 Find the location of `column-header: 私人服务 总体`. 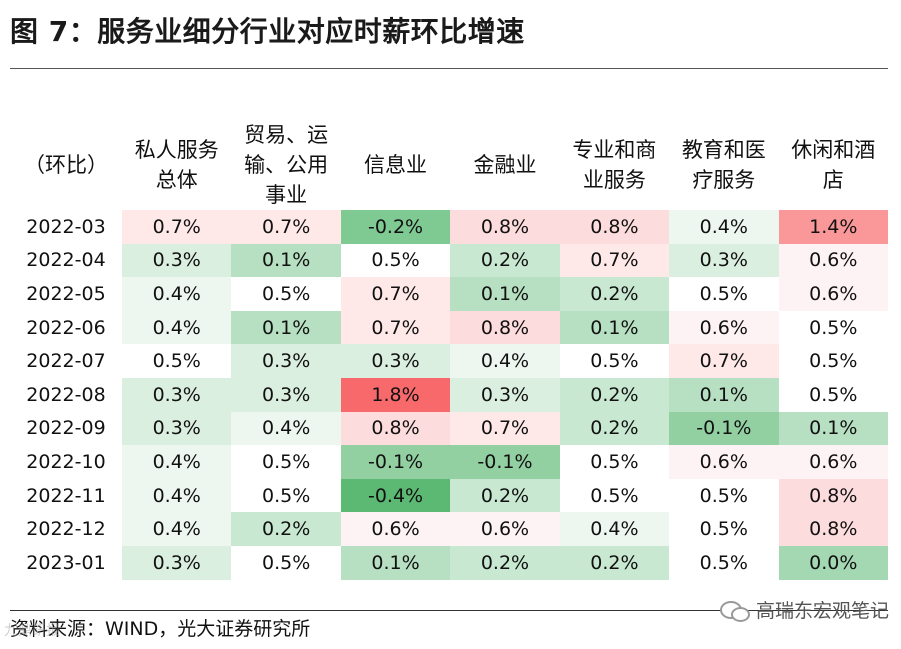

column-header: 私人服务 总体 is located at coordinates (176, 165).